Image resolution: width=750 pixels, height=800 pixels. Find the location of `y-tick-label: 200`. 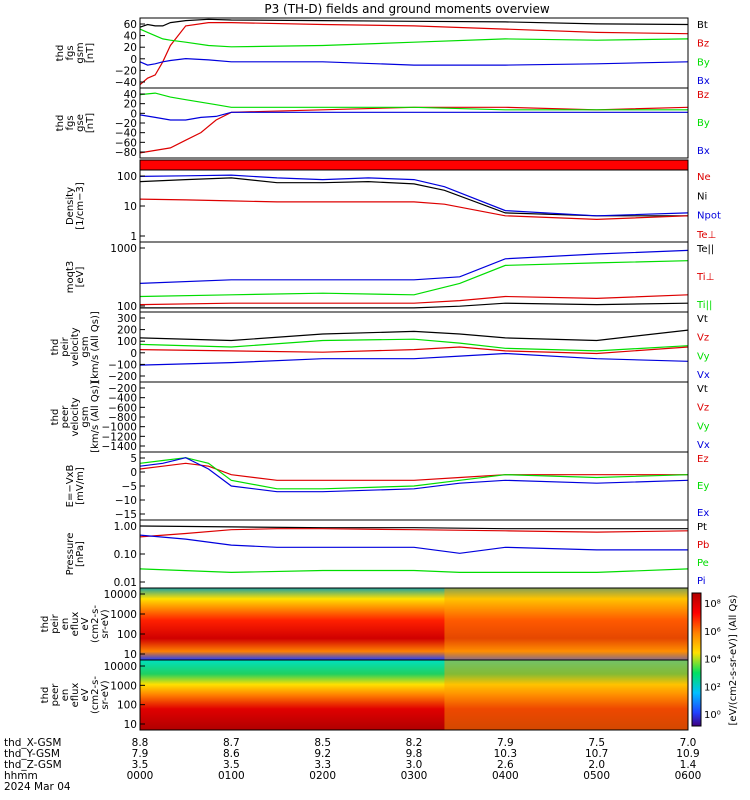

y-tick-label: 200 is located at coordinates (127, 331).